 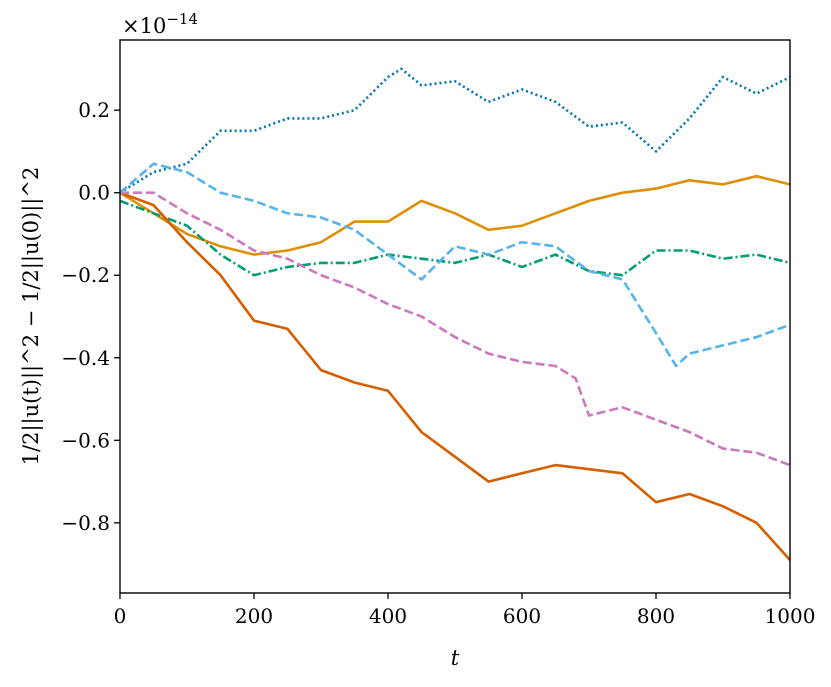 What do you see at coordinates (455, 658) in the screenshot?
I see `x-axis-label: t` at bounding box center [455, 658].